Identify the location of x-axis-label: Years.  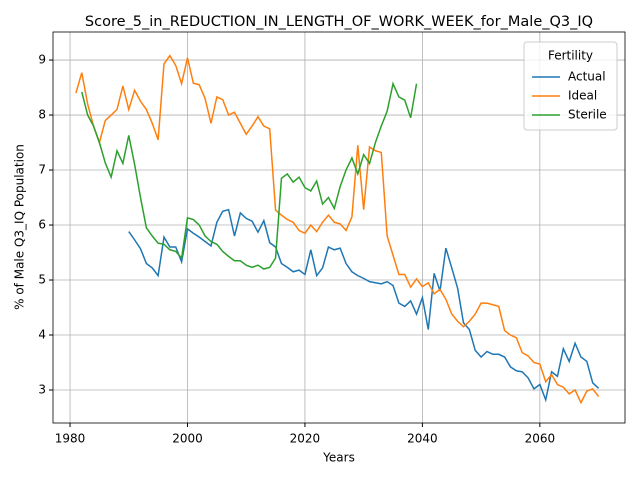
(338, 458).